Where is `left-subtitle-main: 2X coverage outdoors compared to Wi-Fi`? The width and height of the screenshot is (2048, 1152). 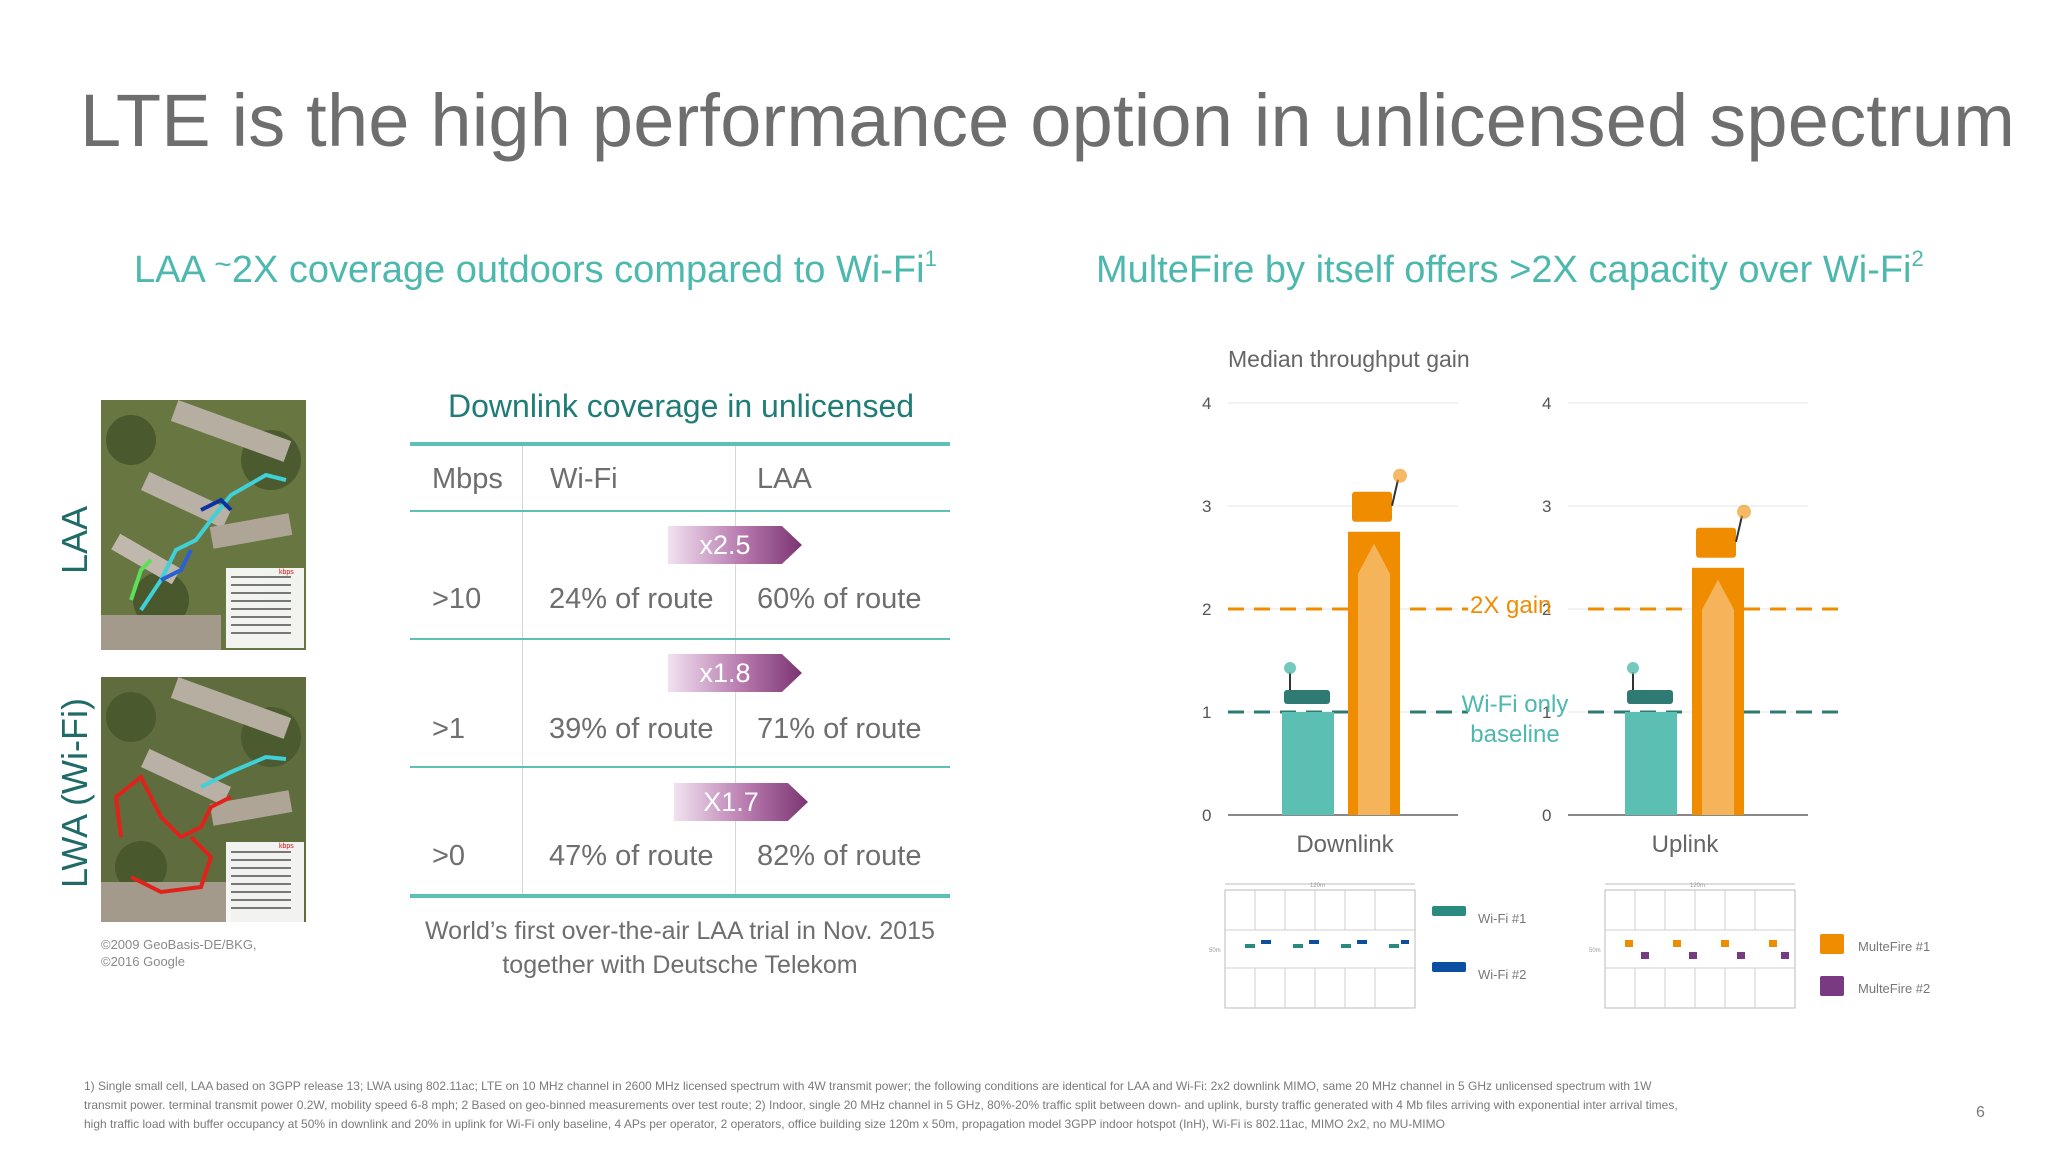
left-subtitle-main: 2X coverage outdoors compared to Wi-Fi is located at coordinates (578, 270).